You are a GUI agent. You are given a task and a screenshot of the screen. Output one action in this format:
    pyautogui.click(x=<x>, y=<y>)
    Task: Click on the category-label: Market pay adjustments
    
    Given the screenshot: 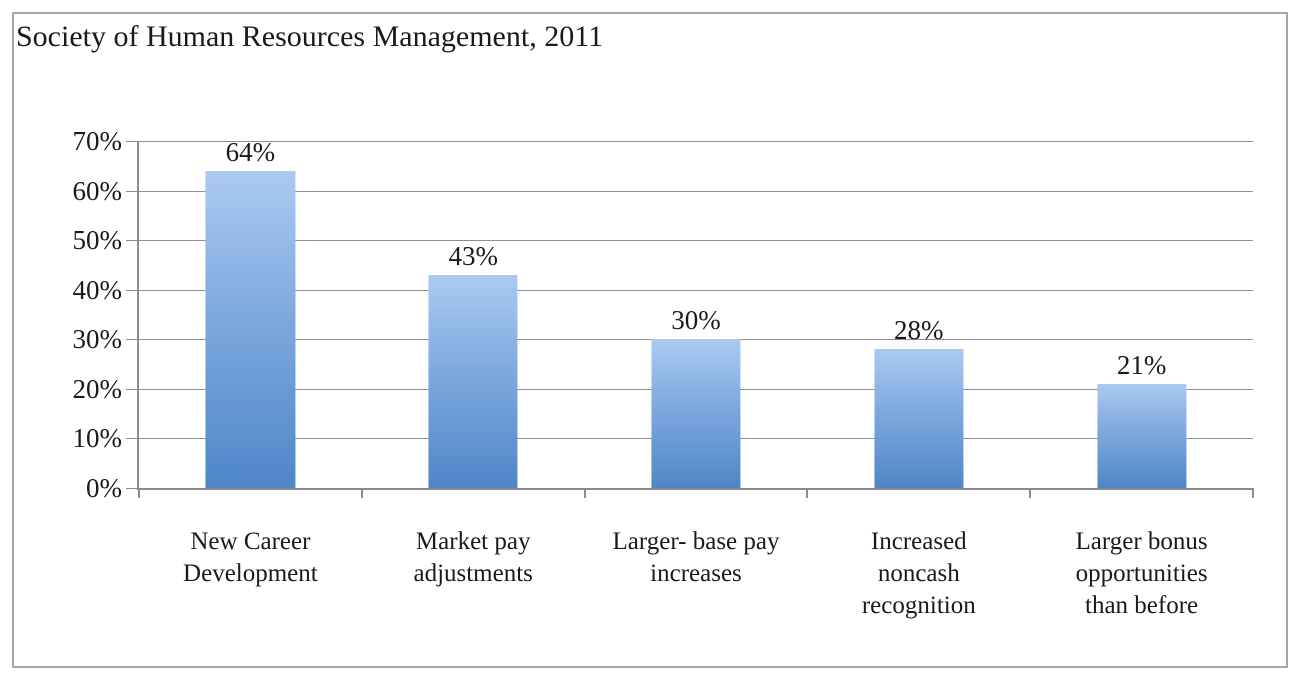 What is the action you would take?
    pyautogui.click(x=473, y=557)
    